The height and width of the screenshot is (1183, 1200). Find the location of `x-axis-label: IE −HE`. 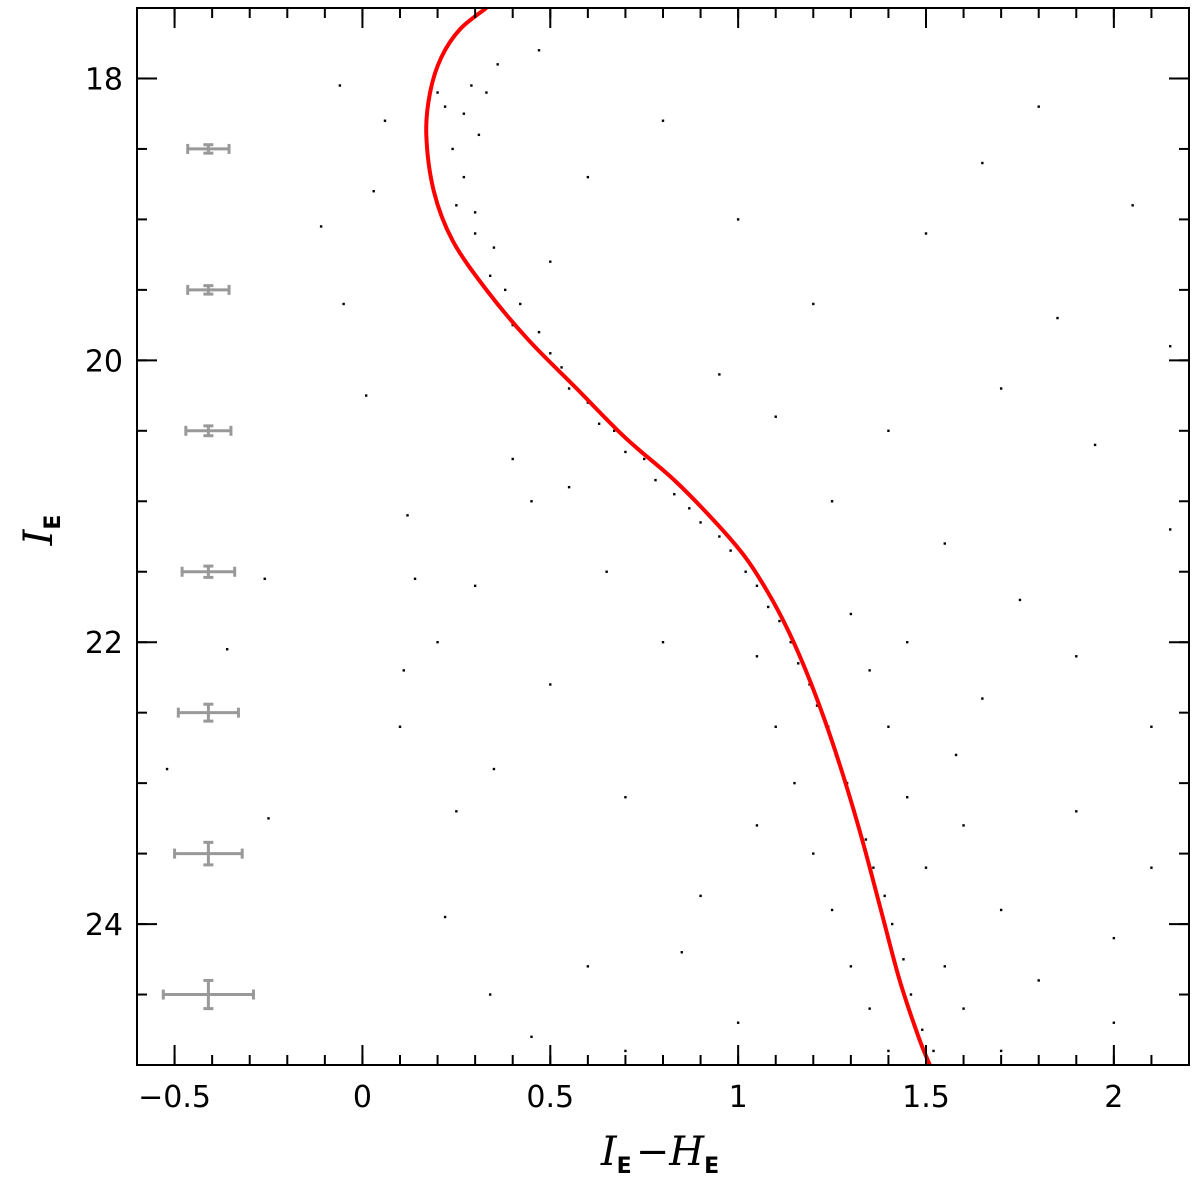

x-axis-label: IE −HE is located at coordinates (659, 1154).